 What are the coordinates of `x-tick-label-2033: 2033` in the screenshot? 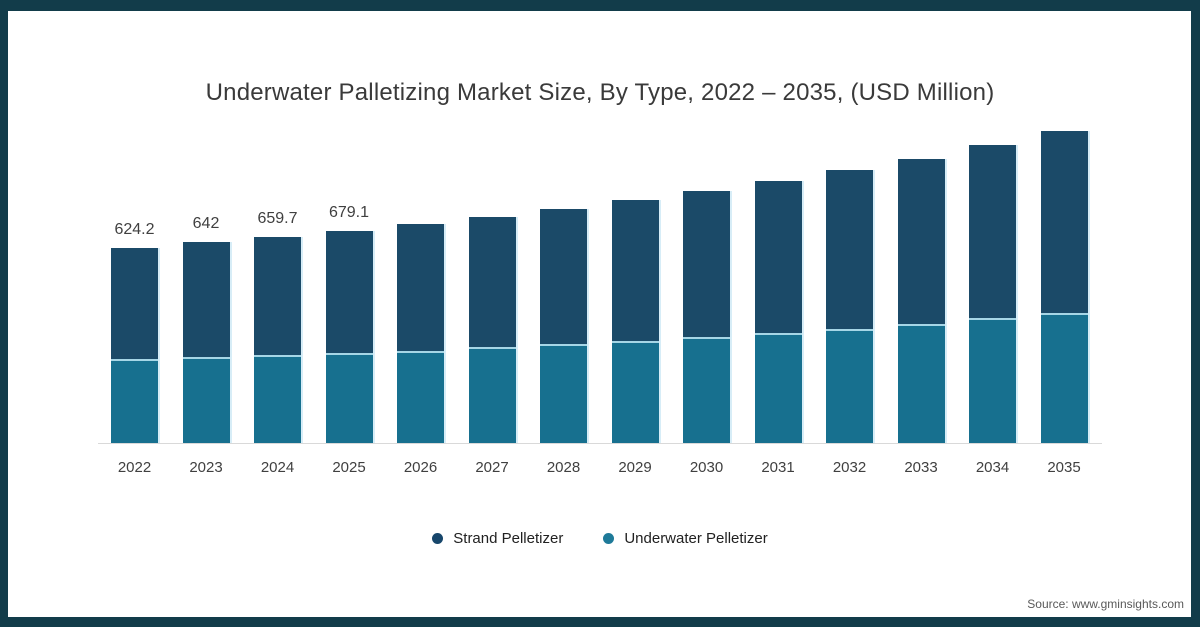 It's located at (921, 467).